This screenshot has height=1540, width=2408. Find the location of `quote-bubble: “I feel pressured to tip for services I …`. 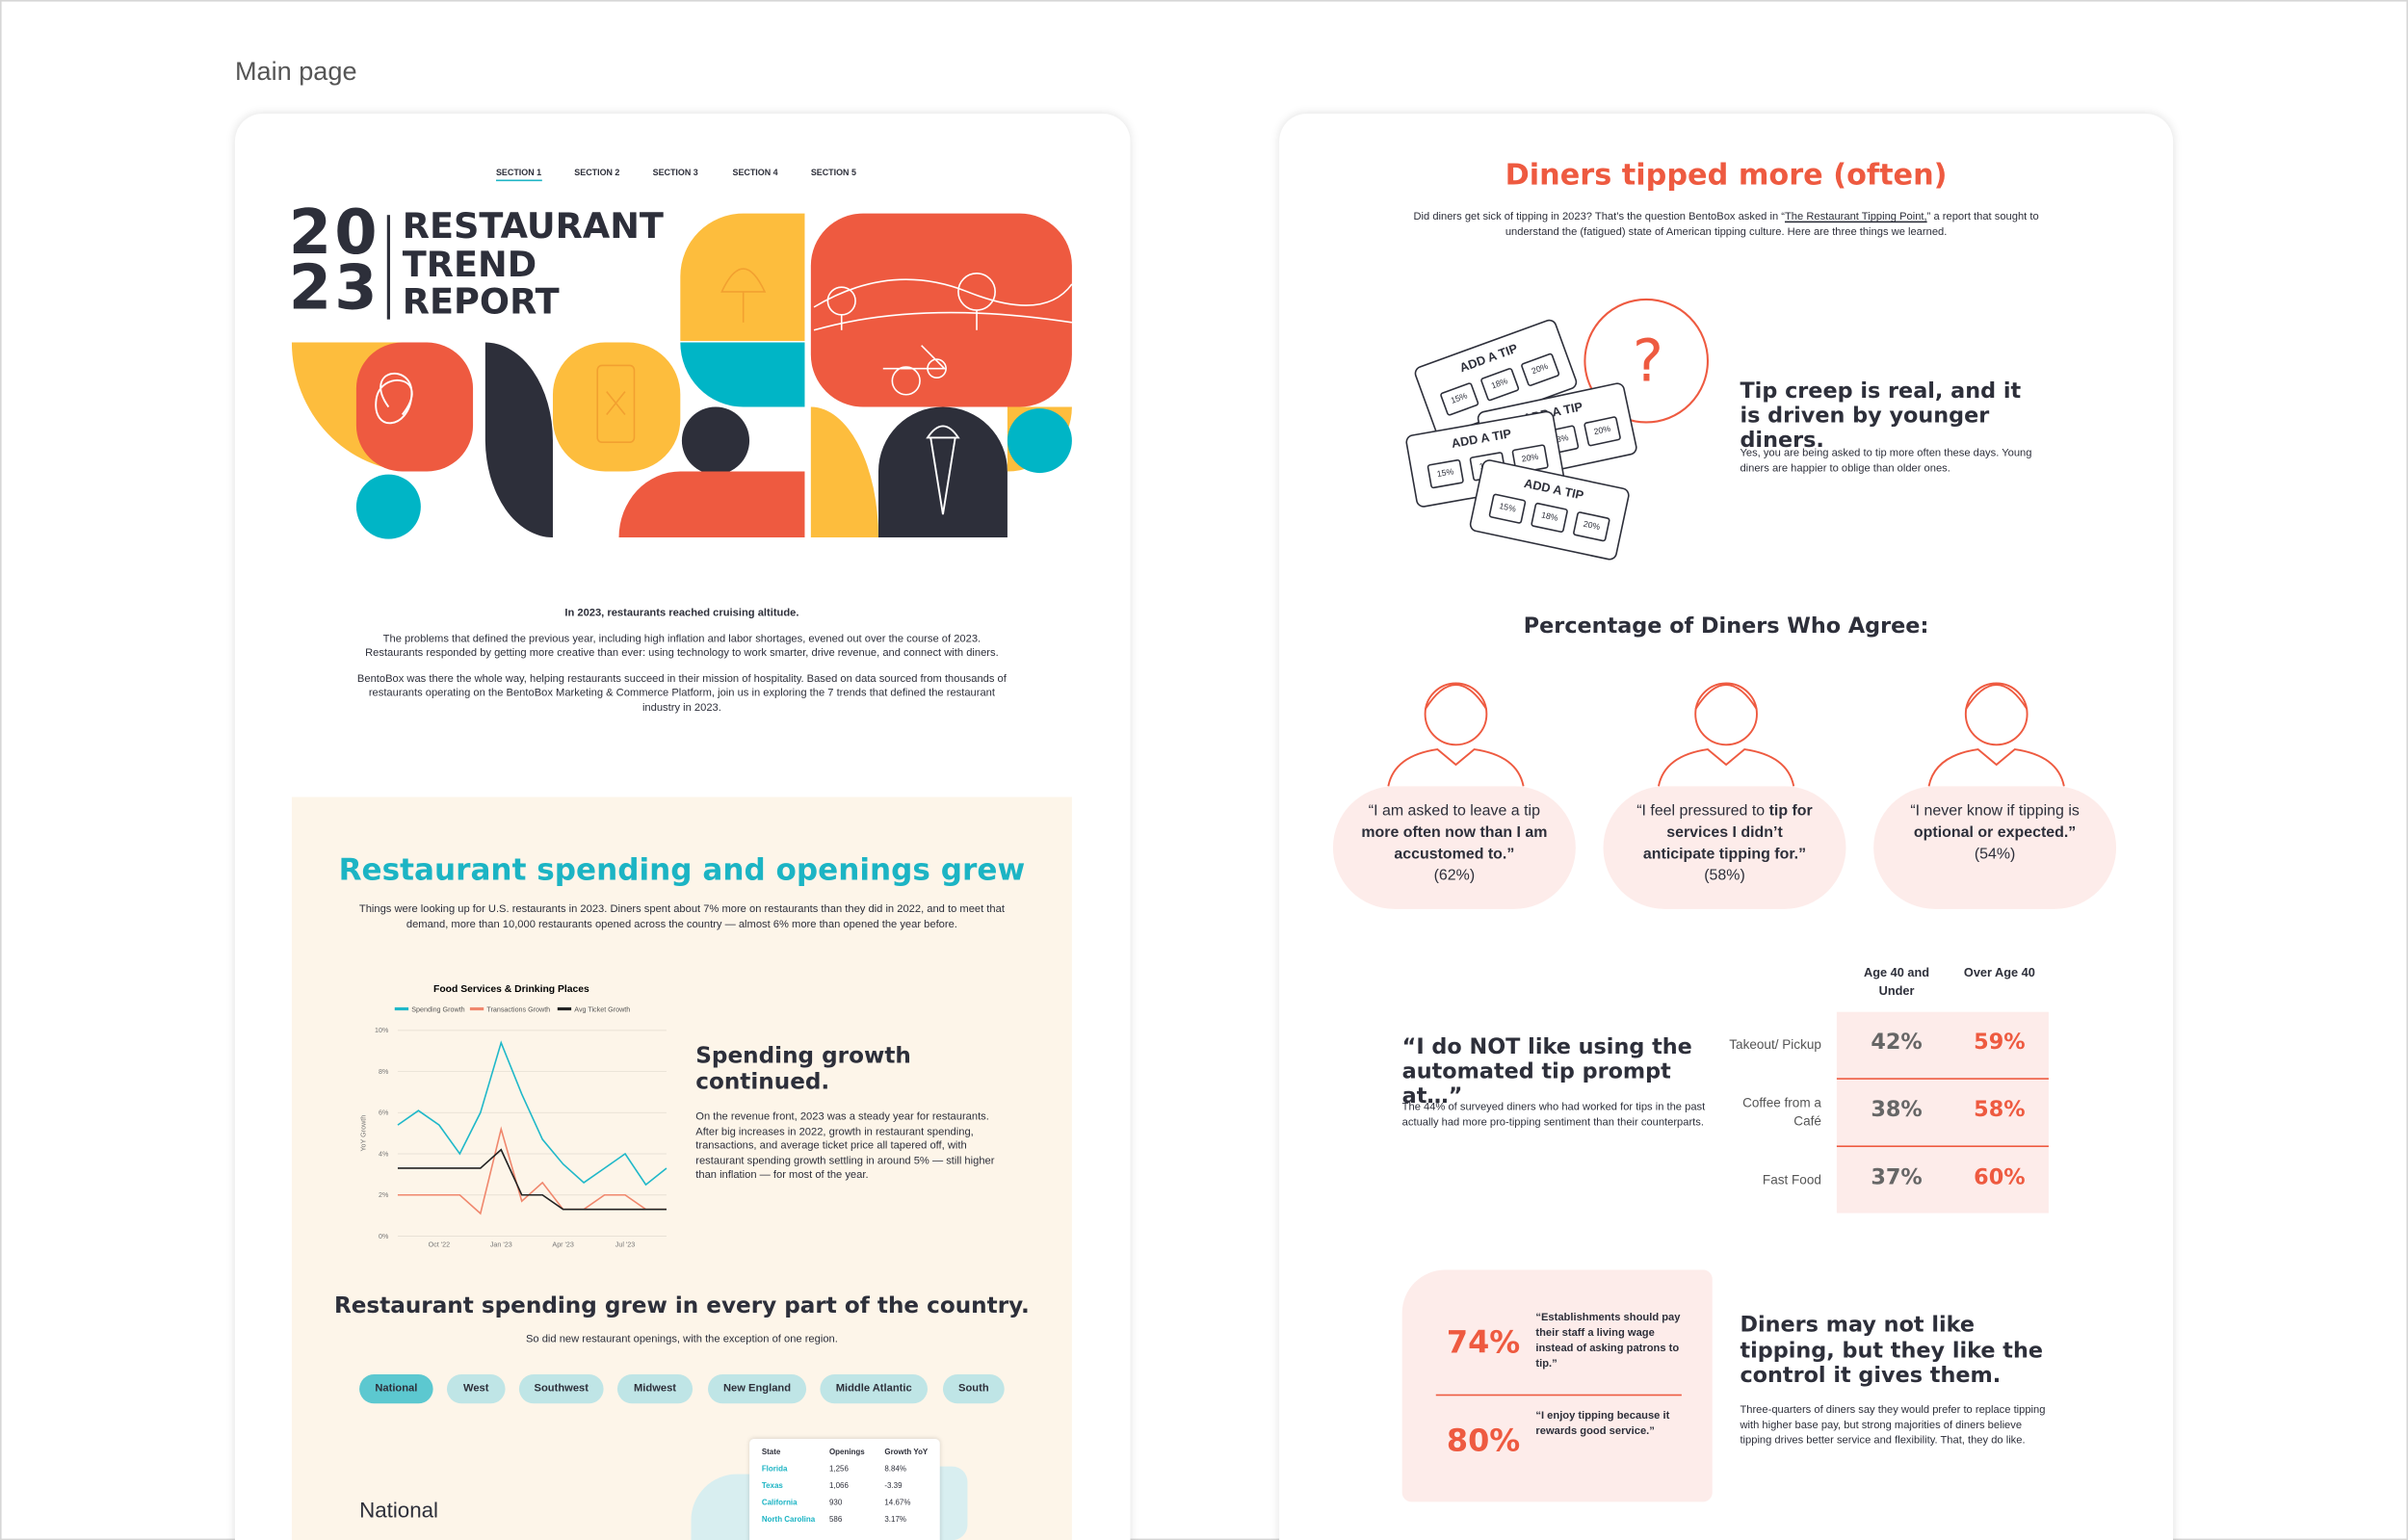

quote-bubble: “I feel pressured to tip for services I … is located at coordinates (1724, 847).